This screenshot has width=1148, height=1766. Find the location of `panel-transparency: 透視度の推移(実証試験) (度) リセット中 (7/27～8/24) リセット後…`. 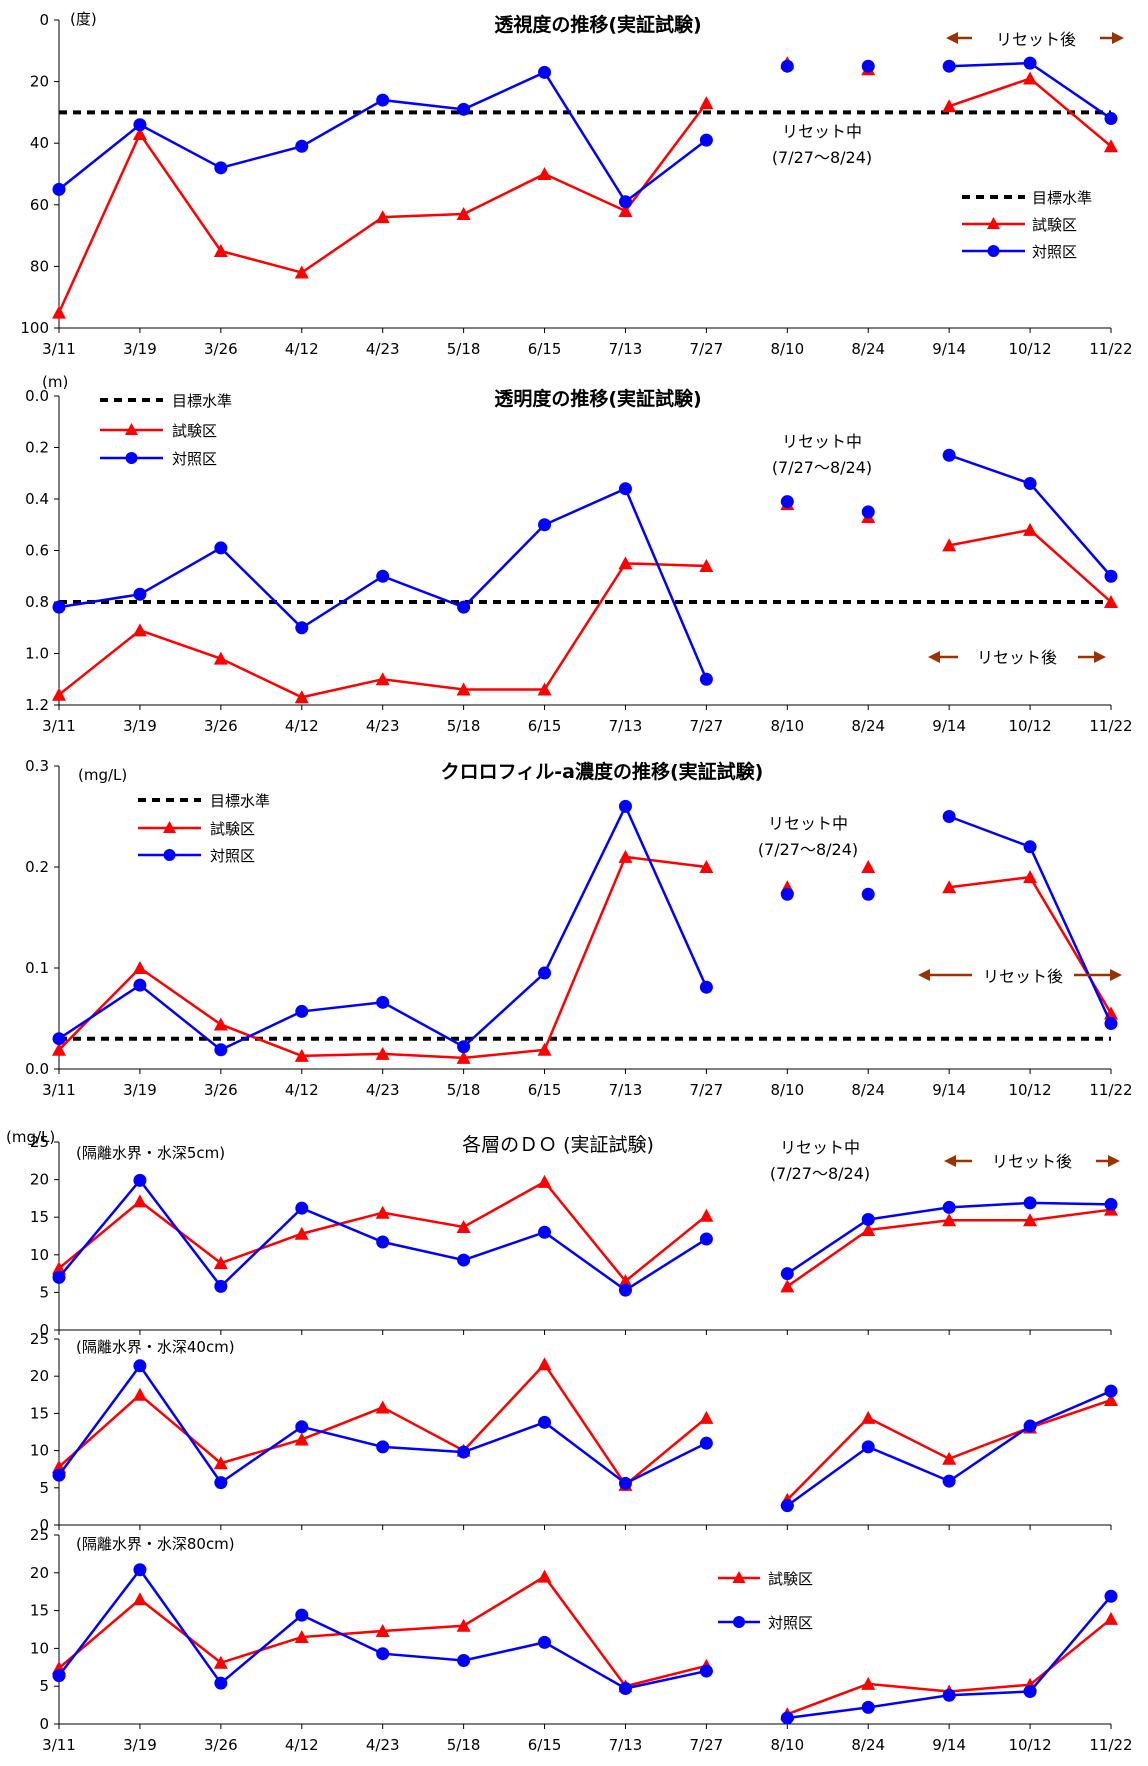

panel-transparency: 透視度の推移(実証試験) (度) リセット中 (7/27～8/24) リセット後… is located at coordinates (581, 135).